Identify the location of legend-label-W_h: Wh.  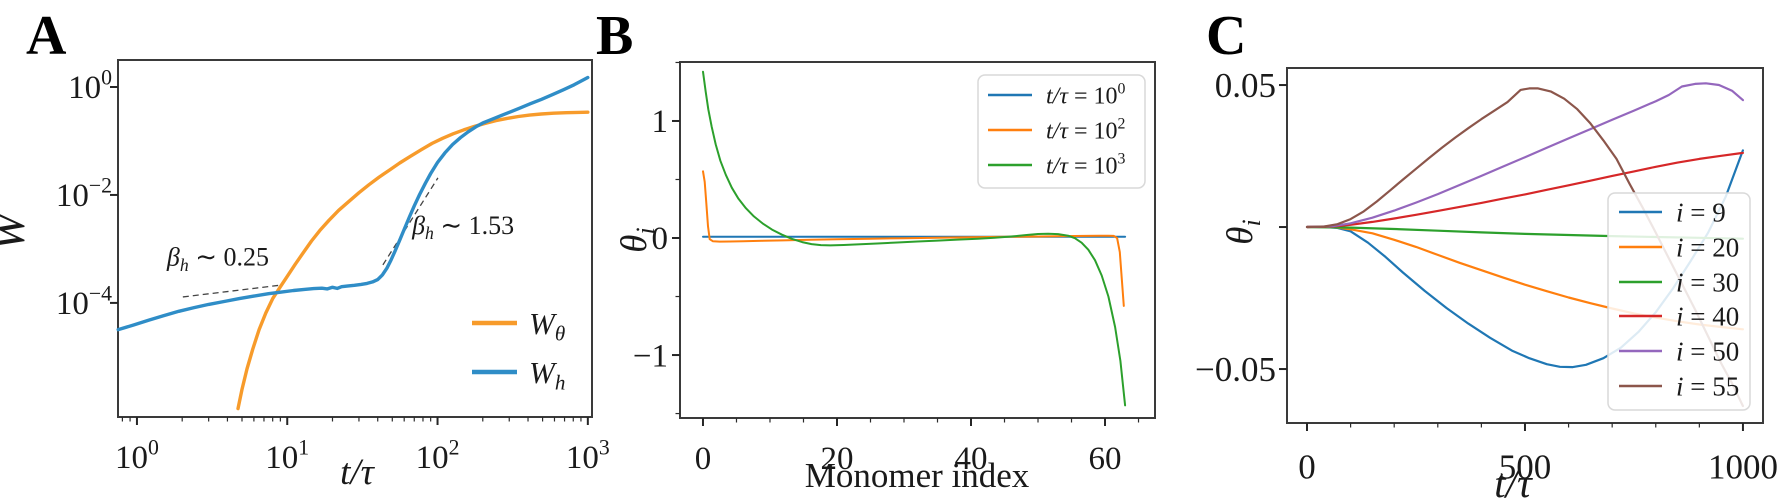
(547, 374).